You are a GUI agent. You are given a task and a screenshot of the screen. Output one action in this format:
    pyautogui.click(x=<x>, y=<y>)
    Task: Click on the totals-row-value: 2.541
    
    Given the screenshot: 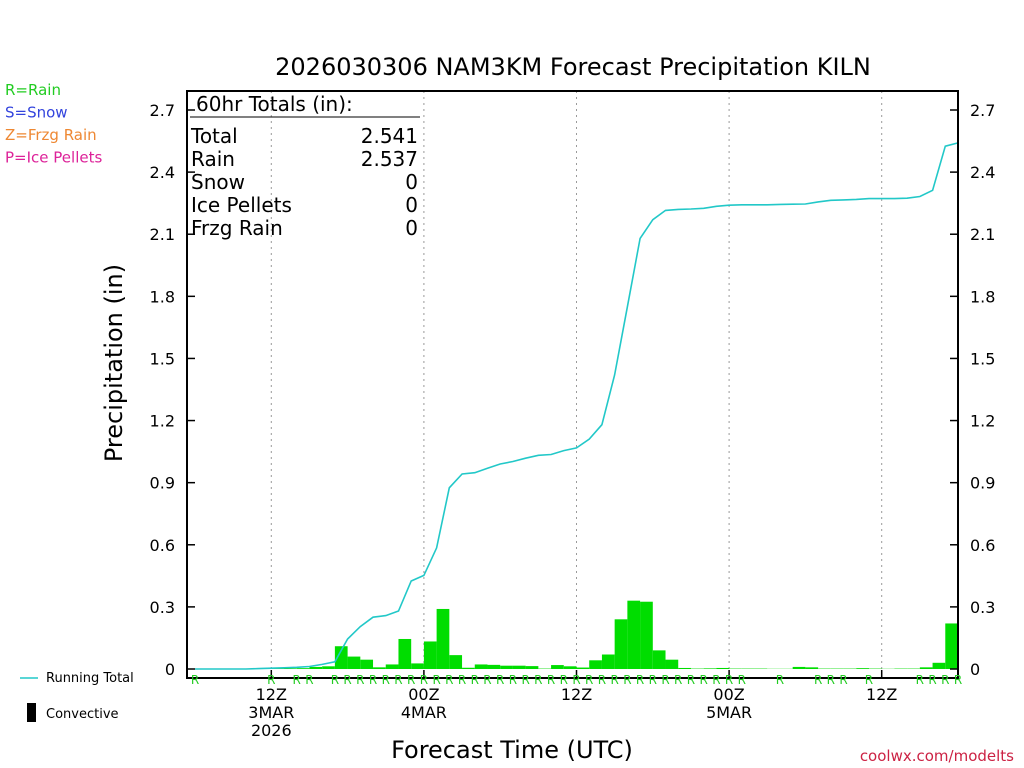 What is the action you would take?
    pyautogui.click(x=389, y=136)
    